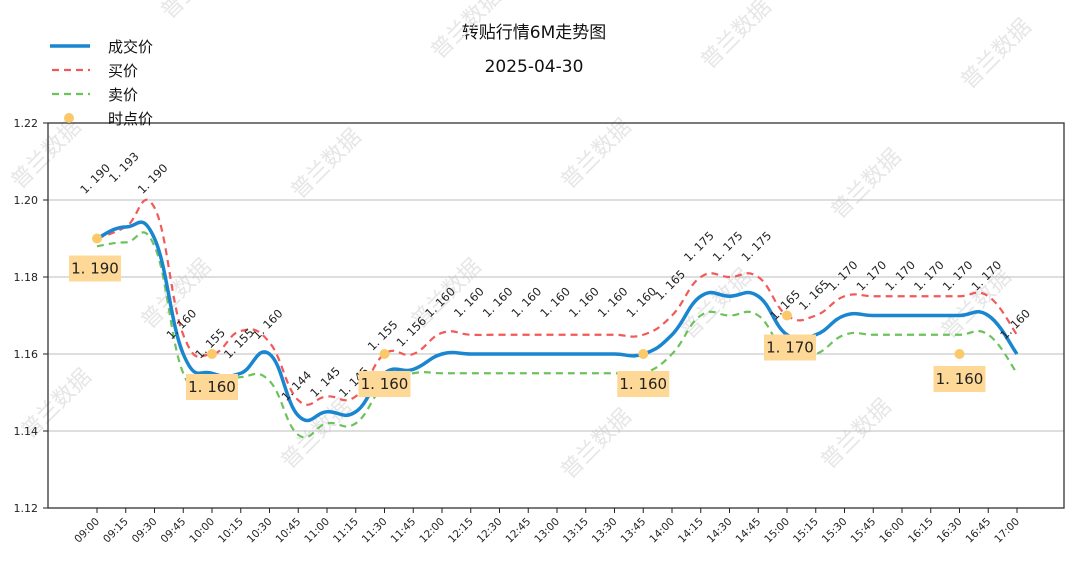 The width and height of the screenshot is (1080, 566). Describe the element at coordinates (70, 94) in the screenshot. I see `dashed-line-icon` at that location.